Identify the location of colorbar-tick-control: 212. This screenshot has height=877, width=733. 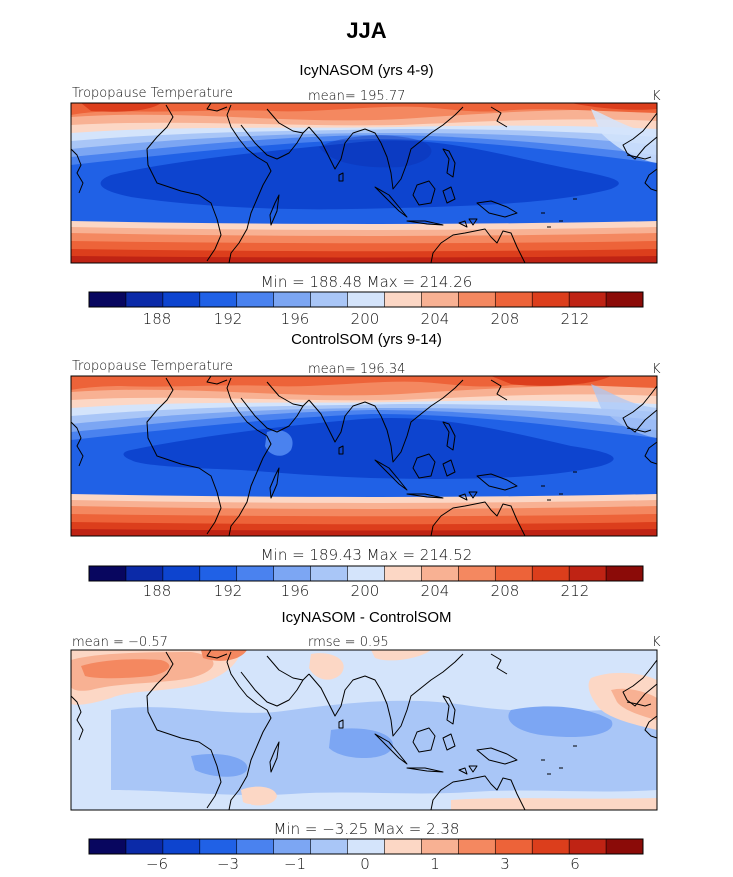
(575, 591).